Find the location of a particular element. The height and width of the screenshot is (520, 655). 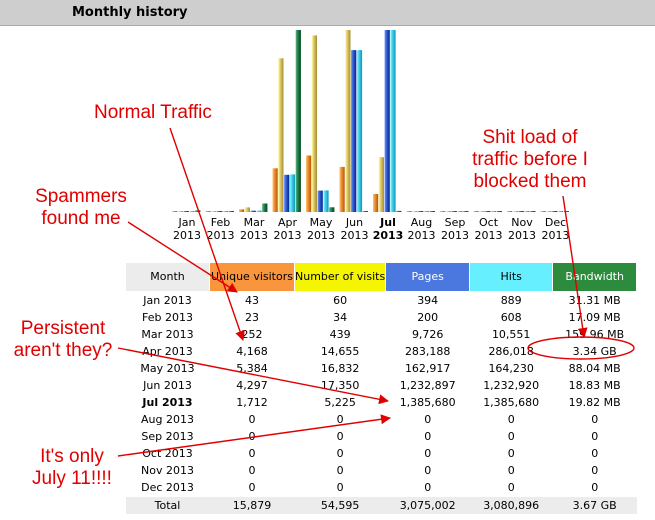

month-tick-label: Sep 2013 is located at coordinates (455, 229).